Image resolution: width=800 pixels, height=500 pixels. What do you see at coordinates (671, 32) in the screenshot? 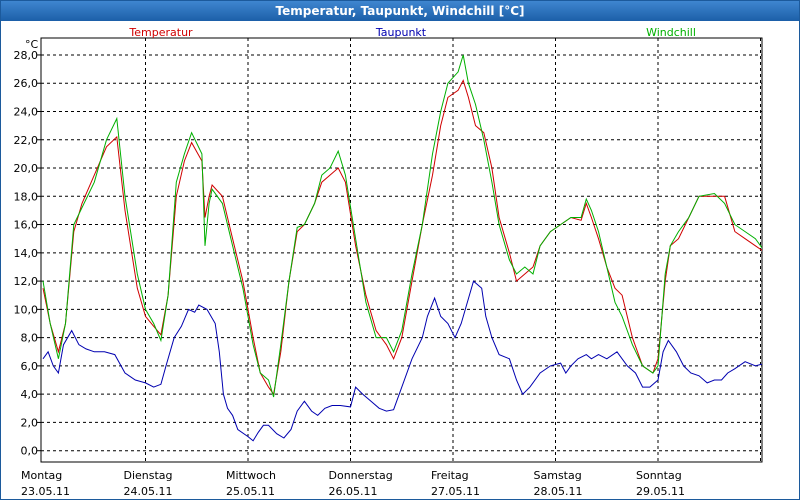
I see `legend-windchill: Windchill` at bounding box center [671, 32].